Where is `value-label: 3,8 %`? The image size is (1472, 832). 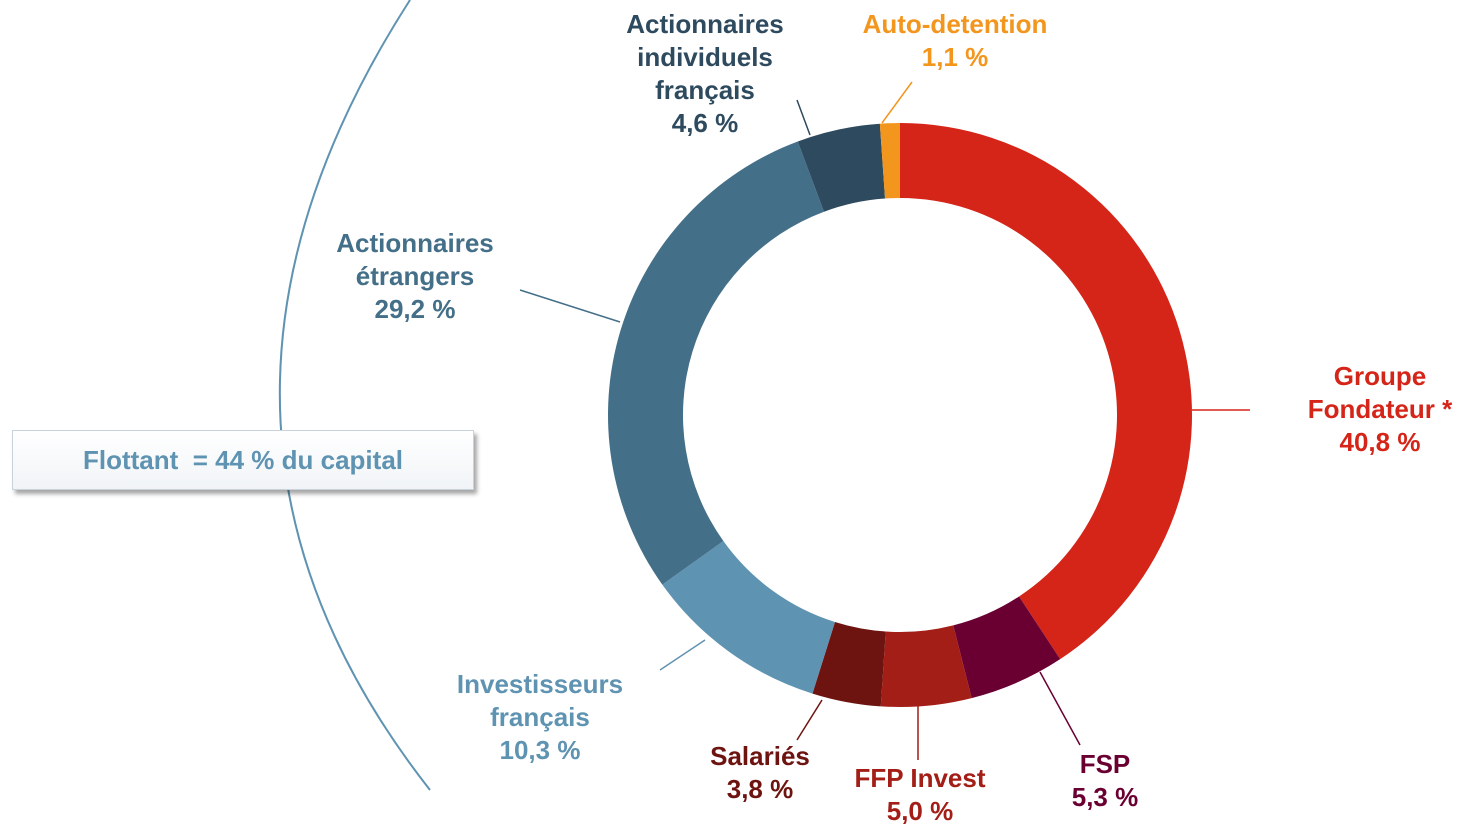 value-label: 3,8 % is located at coordinates (760, 789).